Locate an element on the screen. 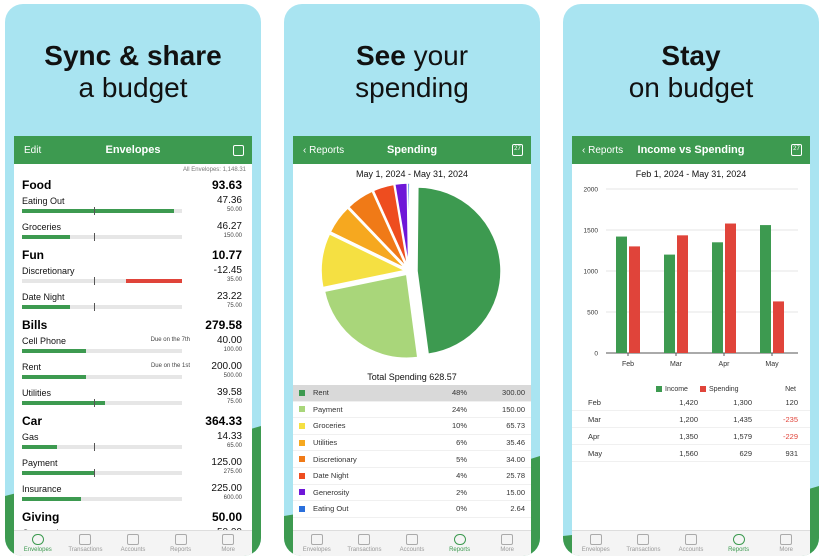 The width and height of the screenshot is (820, 560). nav-bar: ‹ Reports Spending 27 is located at coordinates (412, 150).